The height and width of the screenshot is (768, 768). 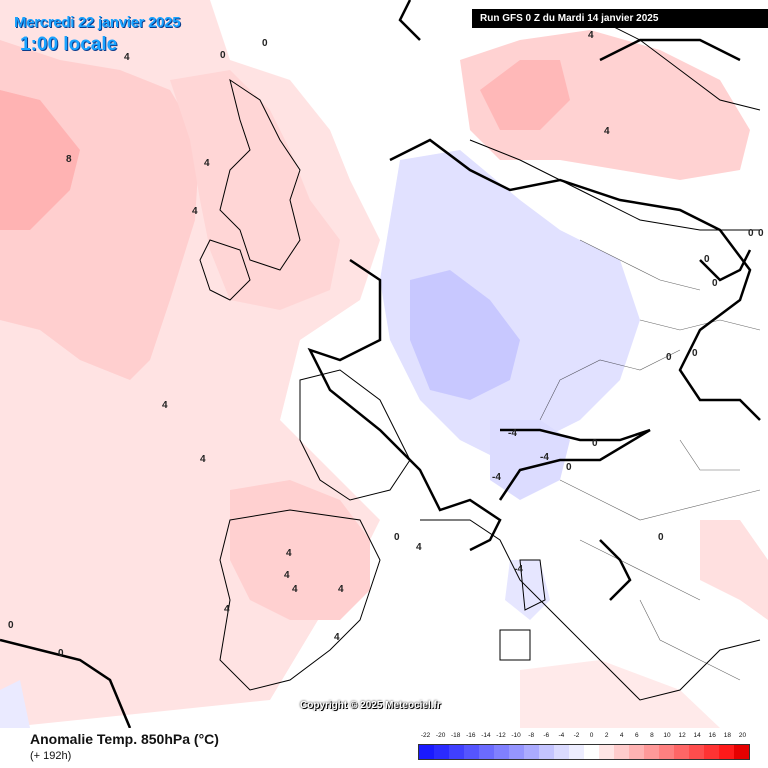 What do you see at coordinates (620, 18) in the screenshot?
I see `model-run-banner: Run GFS 0 Z du Mardi 14 janvier 2025` at bounding box center [620, 18].